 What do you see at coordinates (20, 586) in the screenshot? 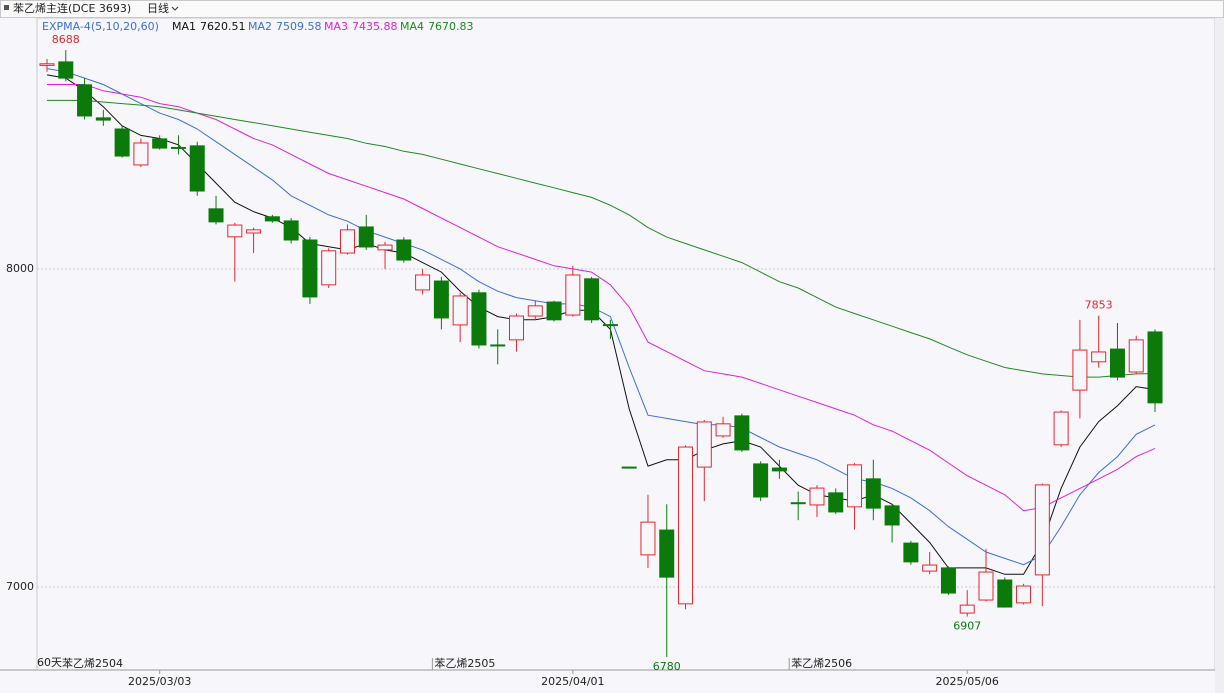
I see `y-tick-label: 7000` at bounding box center [20, 586].